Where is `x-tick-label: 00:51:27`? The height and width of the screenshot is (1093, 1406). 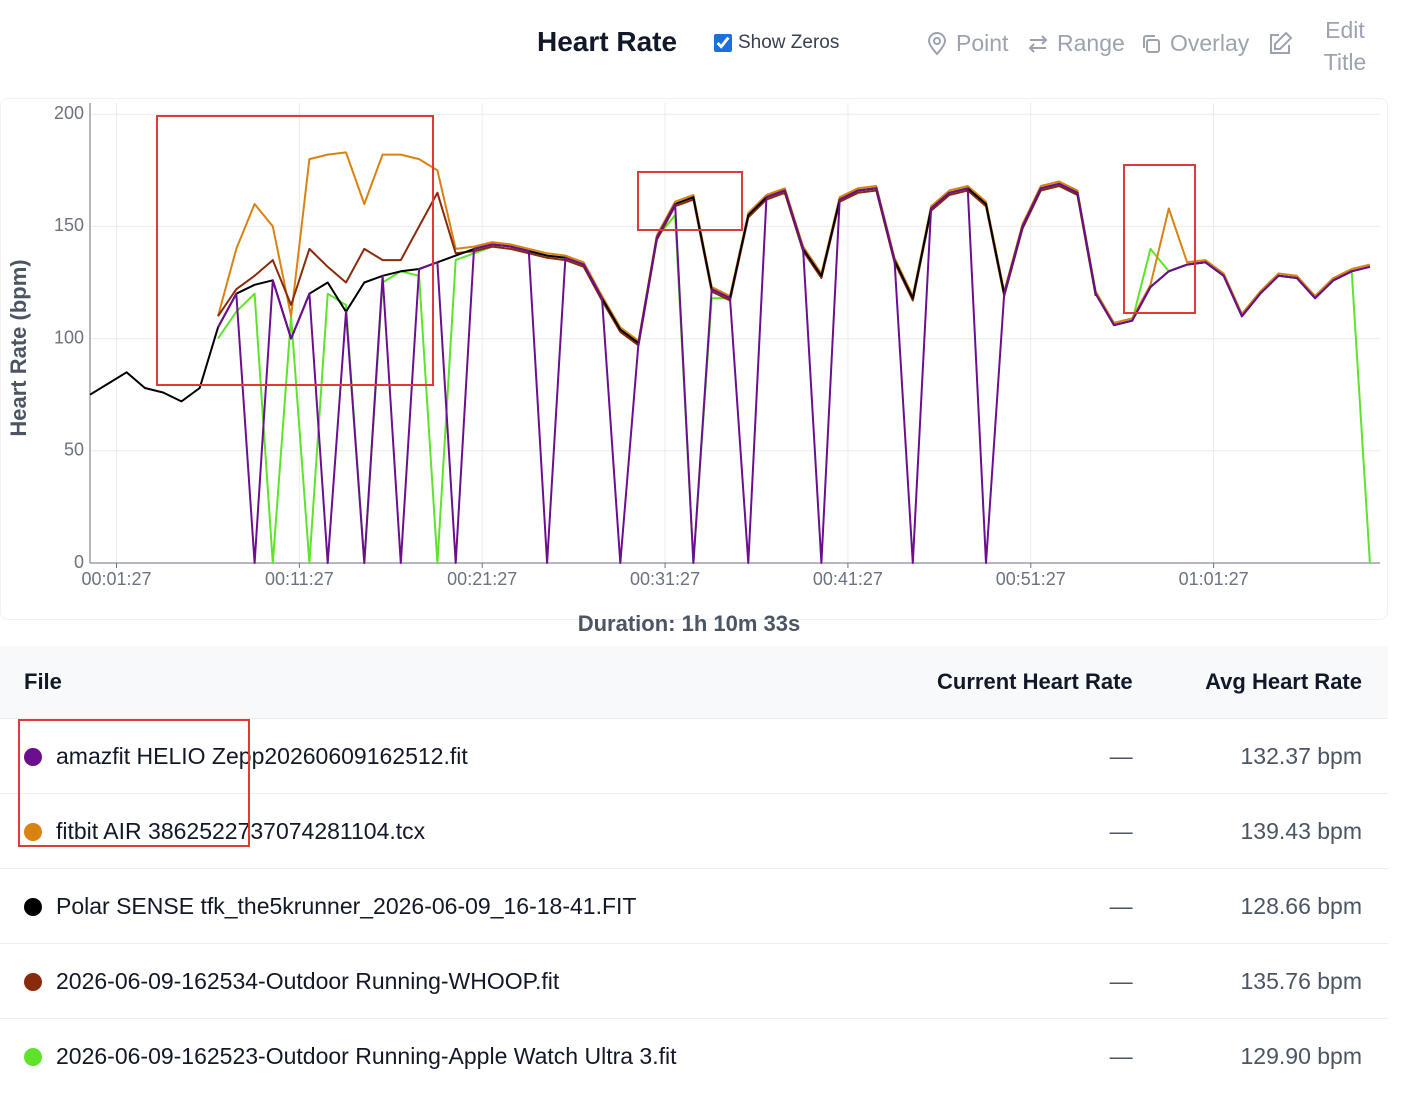
x-tick-label: 00:51:27 is located at coordinates (1031, 579).